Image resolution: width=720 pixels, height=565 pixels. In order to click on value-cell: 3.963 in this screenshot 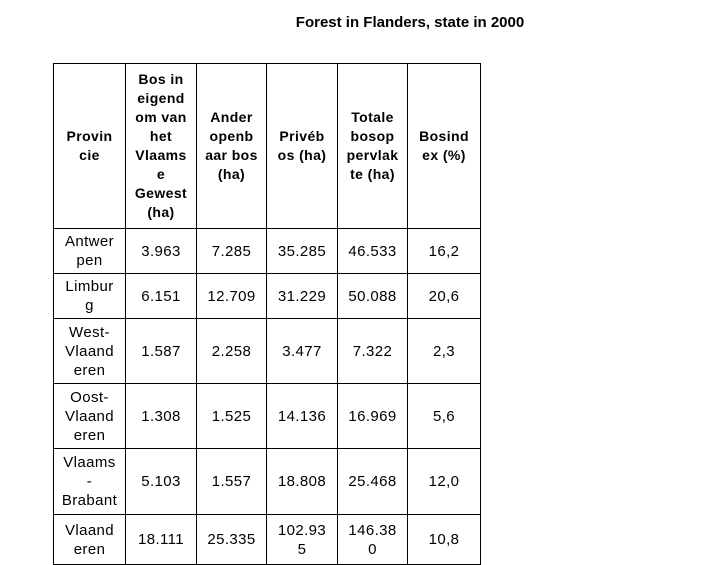, I will do `click(161, 251)`.